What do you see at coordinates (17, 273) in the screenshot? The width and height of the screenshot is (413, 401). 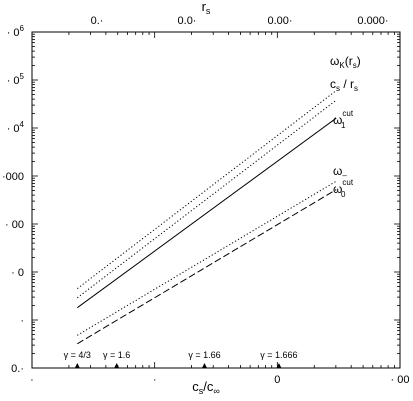 I see `y-tick-label: · 0` at bounding box center [17, 273].